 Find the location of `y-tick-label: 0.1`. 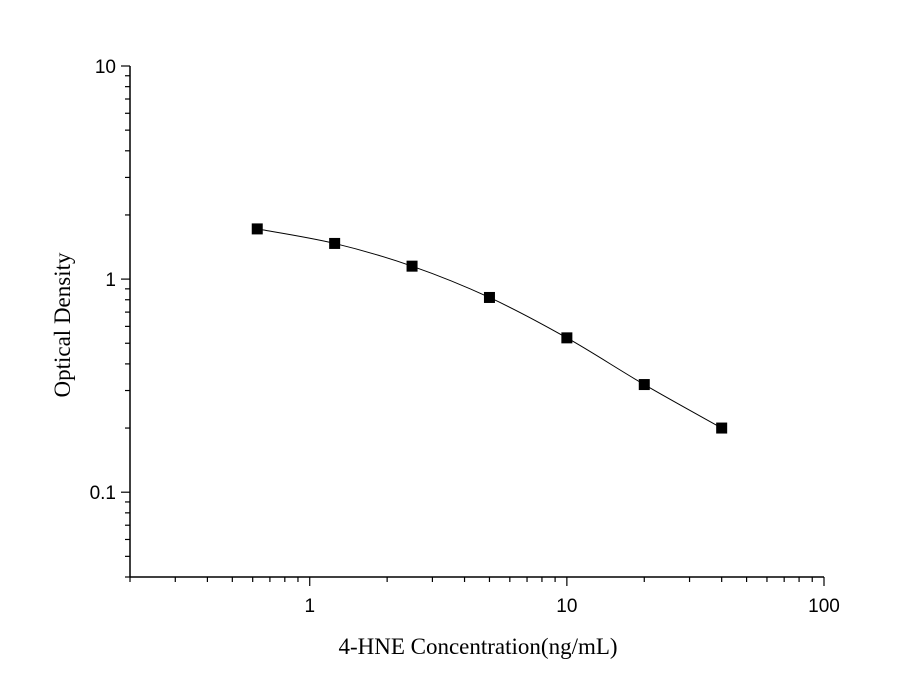

y-tick-label: 0.1 is located at coordinates (103, 493).